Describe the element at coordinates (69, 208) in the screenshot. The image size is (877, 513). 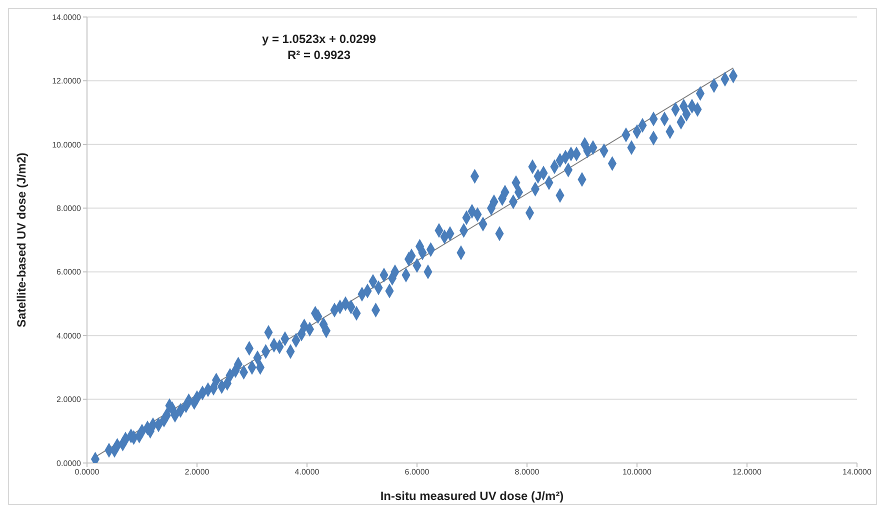
I see `y-tick-label: 8.0000` at that location.